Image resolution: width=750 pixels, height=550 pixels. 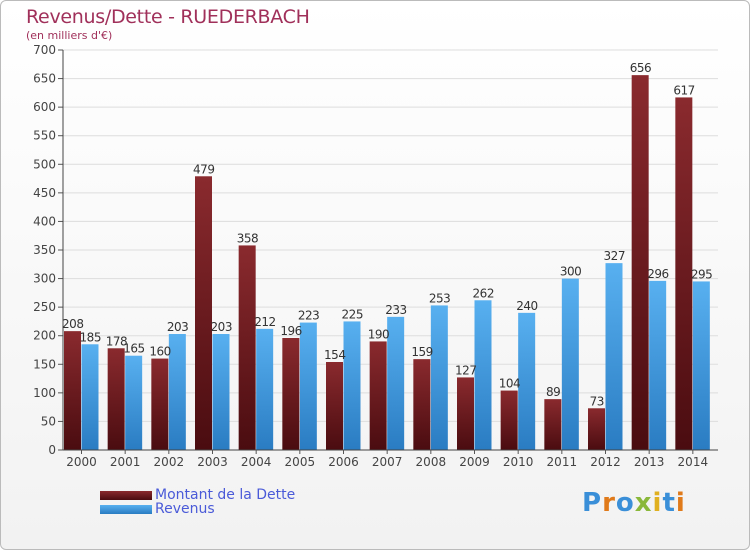 I want to click on data-label-debt: 190, so click(x=378, y=334).